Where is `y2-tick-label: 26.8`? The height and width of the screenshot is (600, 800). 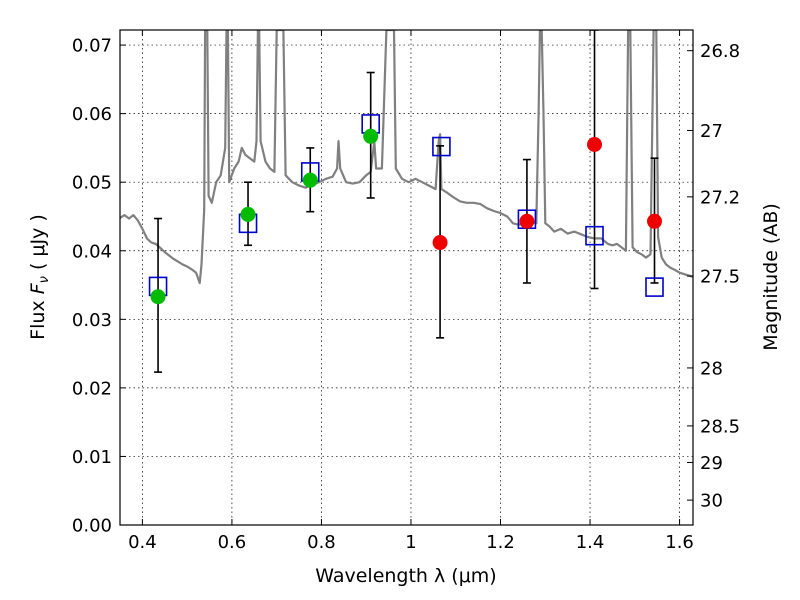 y2-tick-label: 26.8 is located at coordinates (720, 51).